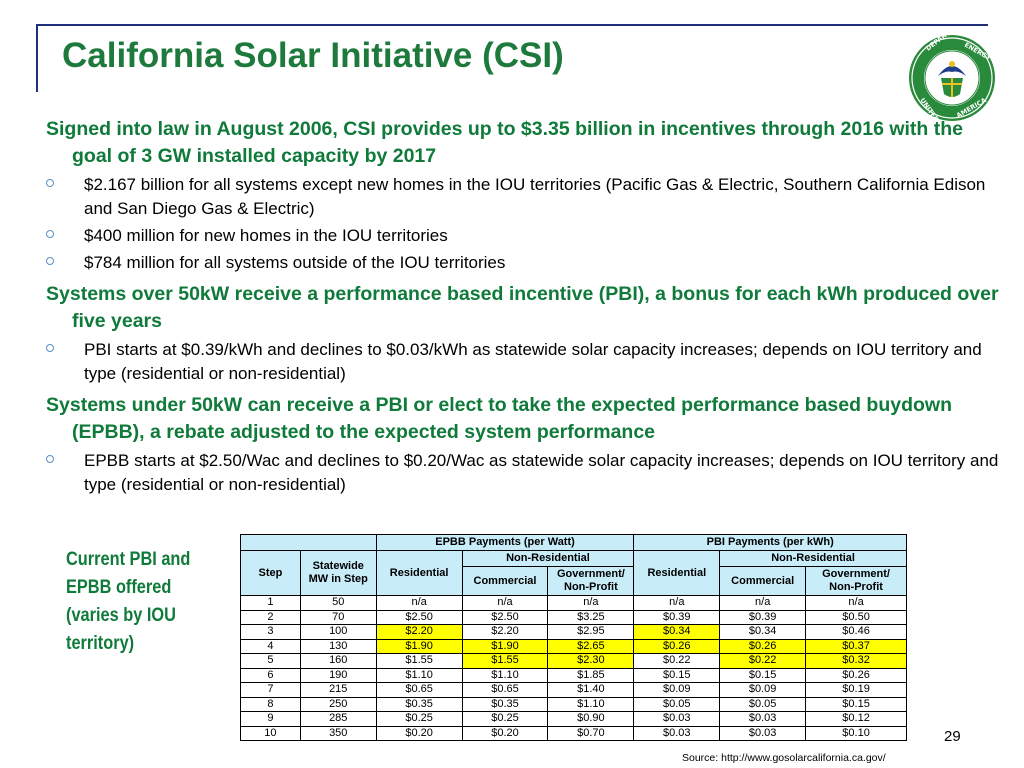 This screenshot has height=768, width=1024. What do you see at coordinates (856, 617) in the screenshot?
I see `table-cell: $0.50` at bounding box center [856, 617].